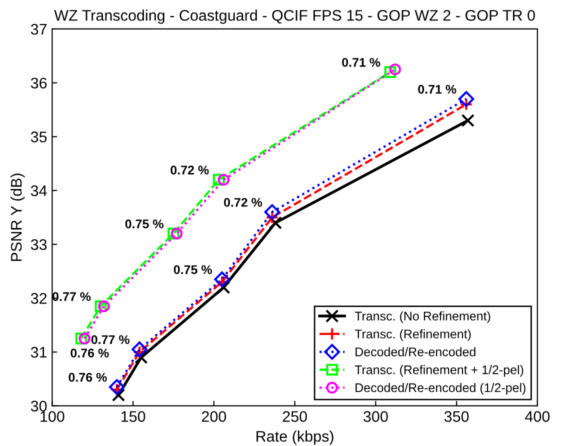 This screenshot has width=561, height=446. What do you see at coordinates (38, 298) in the screenshot?
I see `y-tick-label: 32` at bounding box center [38, 298].